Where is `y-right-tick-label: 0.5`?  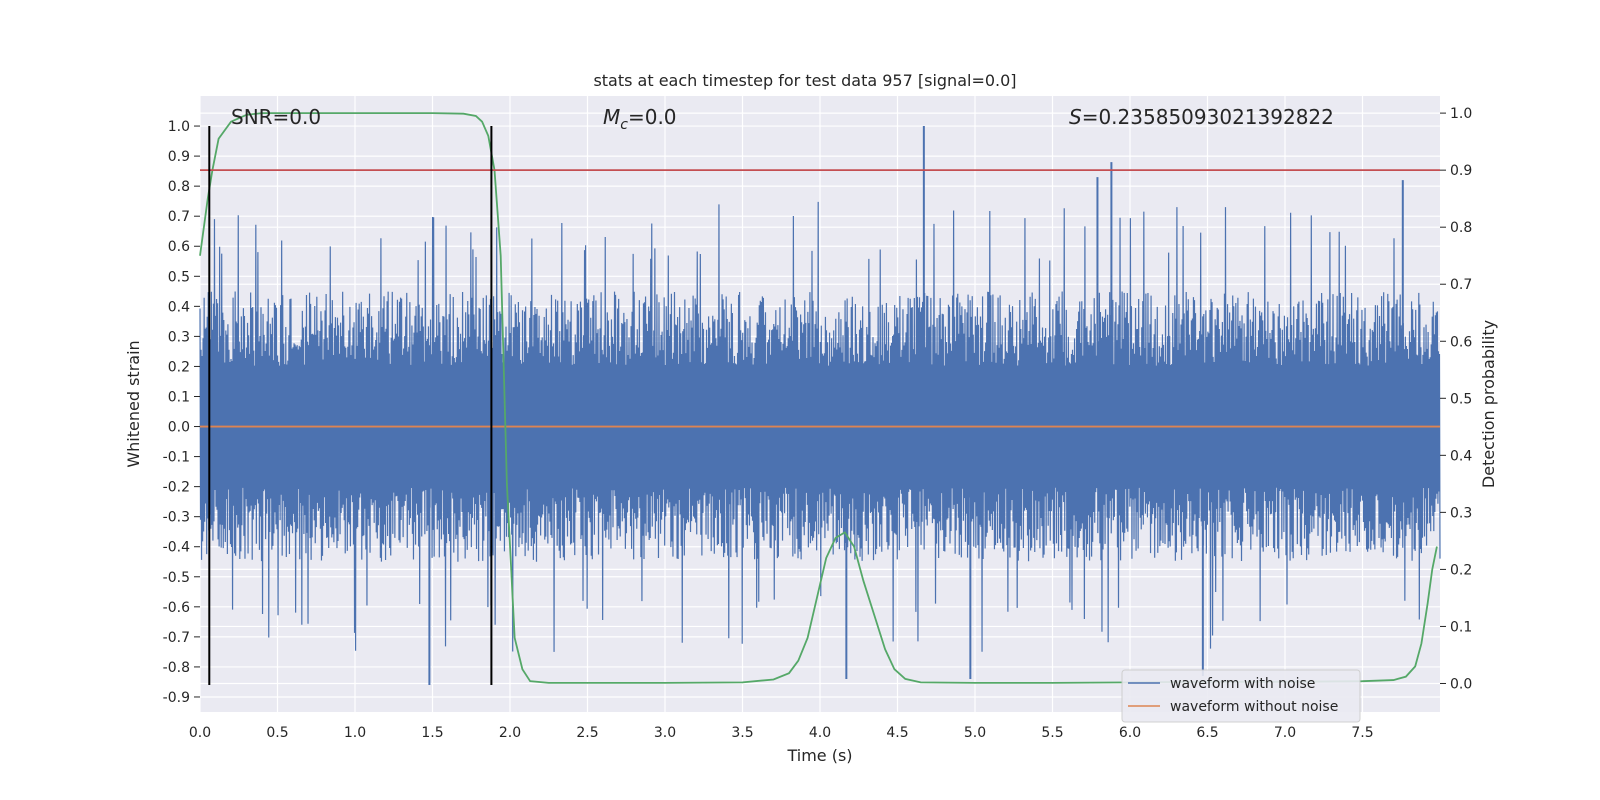
y-right-tick-label: 0.5 is located at coordinates (1461, 399).